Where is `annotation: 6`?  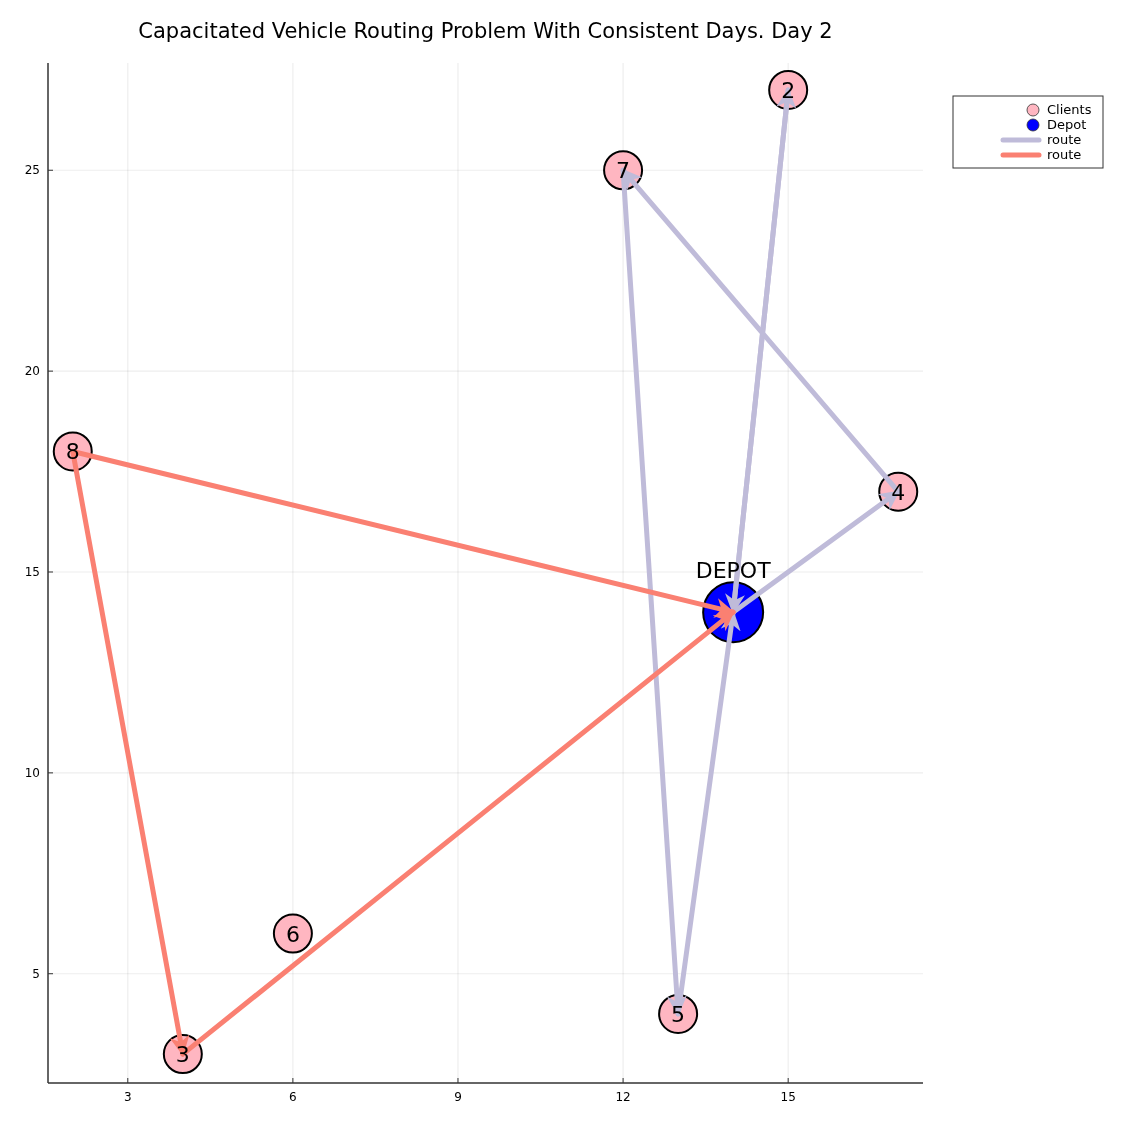 annotation: 6 is located at coordinates (292, 934).